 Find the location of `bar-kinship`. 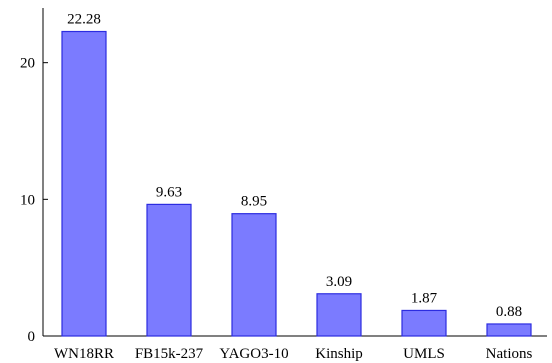

bar-kinship is located at coordinates (339, 315).